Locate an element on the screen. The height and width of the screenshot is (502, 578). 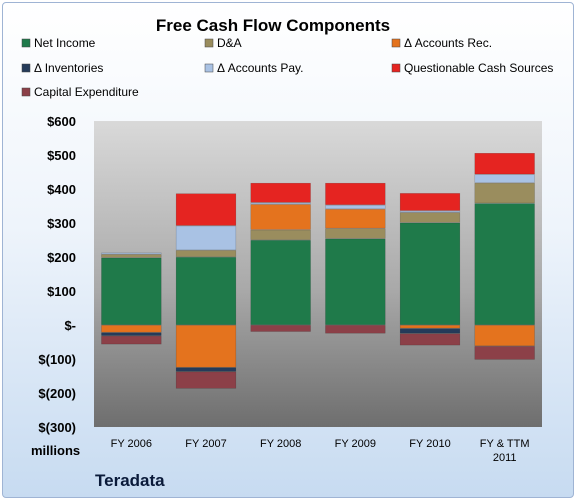
legend-item-d-a: D&A is located at coordinates (223, 43).